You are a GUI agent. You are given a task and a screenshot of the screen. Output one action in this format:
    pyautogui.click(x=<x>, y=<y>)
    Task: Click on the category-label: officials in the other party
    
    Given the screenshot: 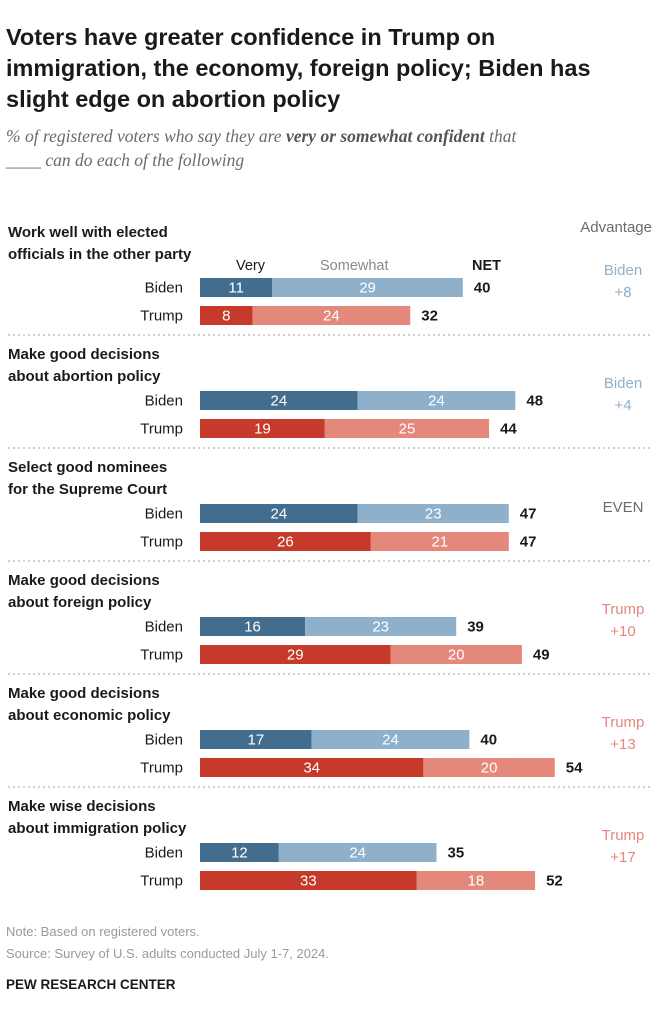 What is the action you would take?
    pyautogui.click(x=100, y=254)
    